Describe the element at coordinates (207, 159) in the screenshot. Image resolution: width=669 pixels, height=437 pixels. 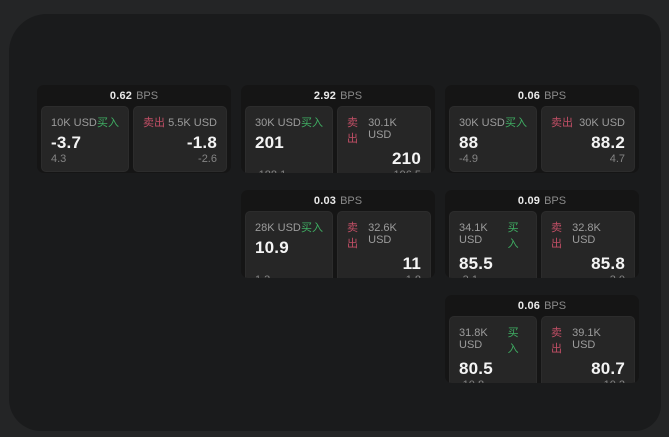
I see `sell-change: -2.6` at that location.